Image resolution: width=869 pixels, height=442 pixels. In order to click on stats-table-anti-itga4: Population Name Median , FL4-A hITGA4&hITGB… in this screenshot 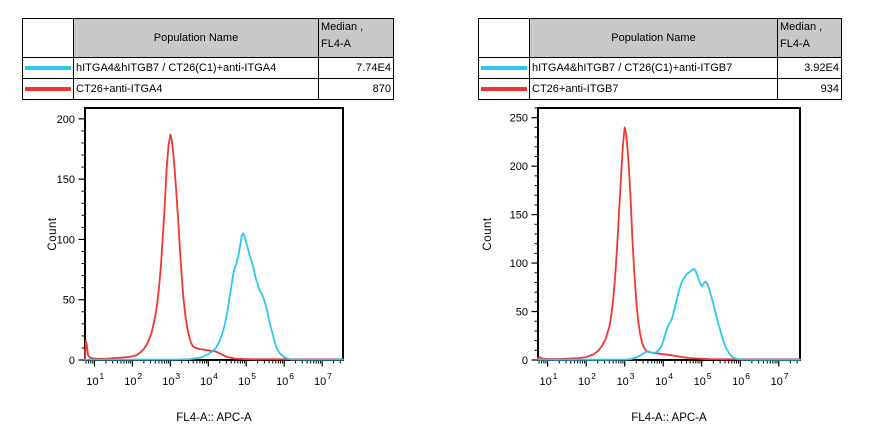, I will do `click(208, 59)`.